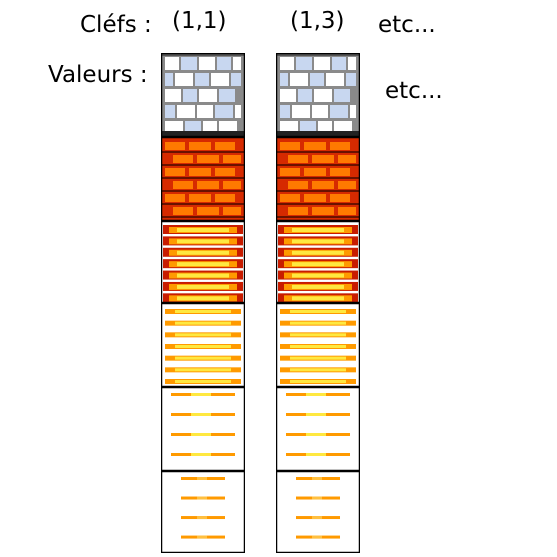 The image size is (557, 557). What do you see at coordinates (116, 25) in the screenshot?
I see `keys-label: Cléfs :` at bounding box center [116, 25].